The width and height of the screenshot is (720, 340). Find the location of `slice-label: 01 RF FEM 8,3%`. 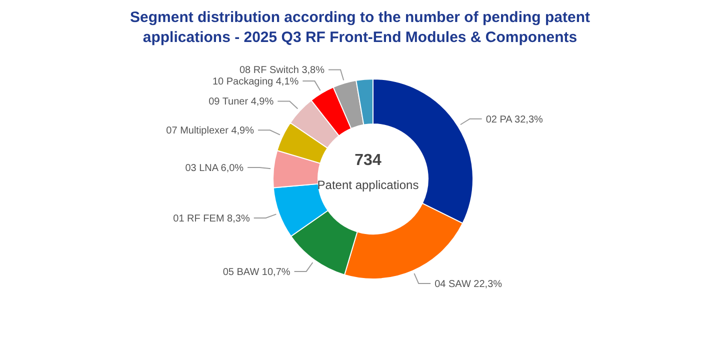

slice-label: 01 RF FEM 8,3% is located at coordinates (211, 218).